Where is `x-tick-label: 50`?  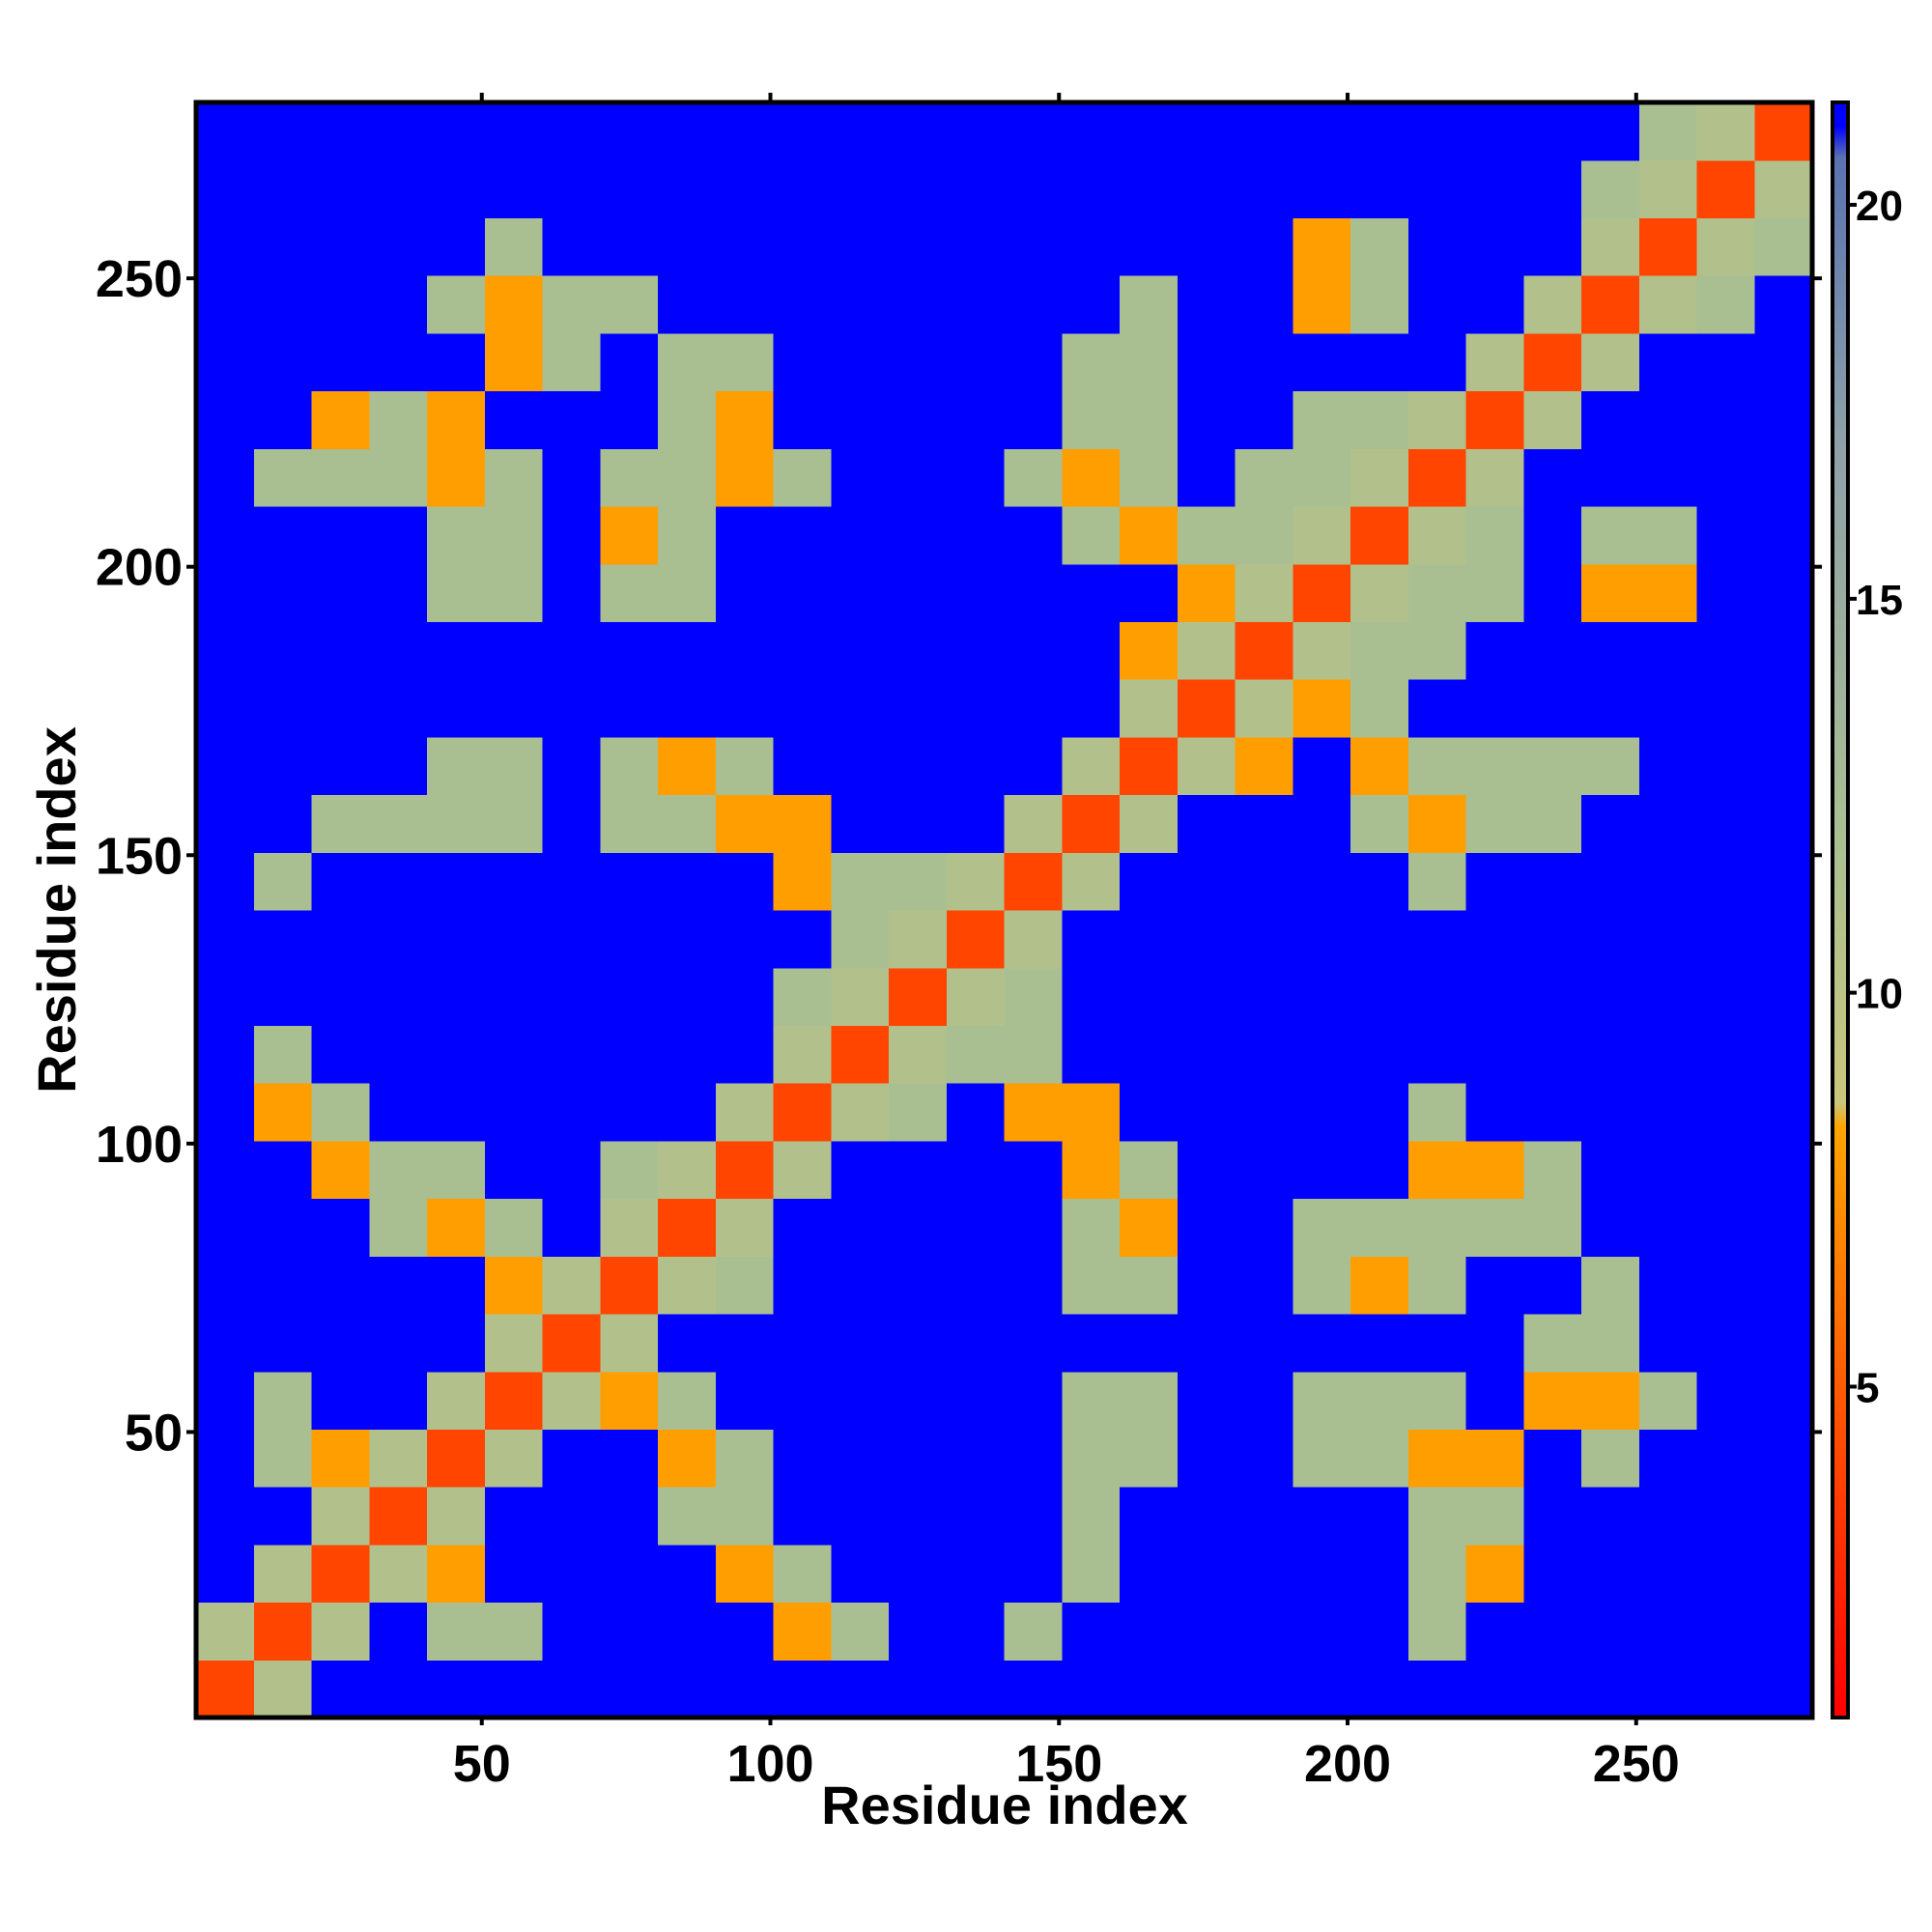
x-tick-label: 50 is located at coordinates (482, 1764).